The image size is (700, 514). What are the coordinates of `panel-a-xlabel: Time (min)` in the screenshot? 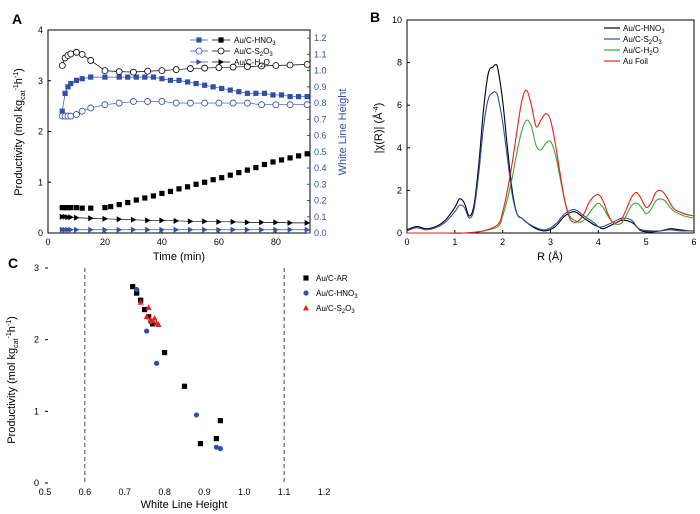 It's located at (179, 257).